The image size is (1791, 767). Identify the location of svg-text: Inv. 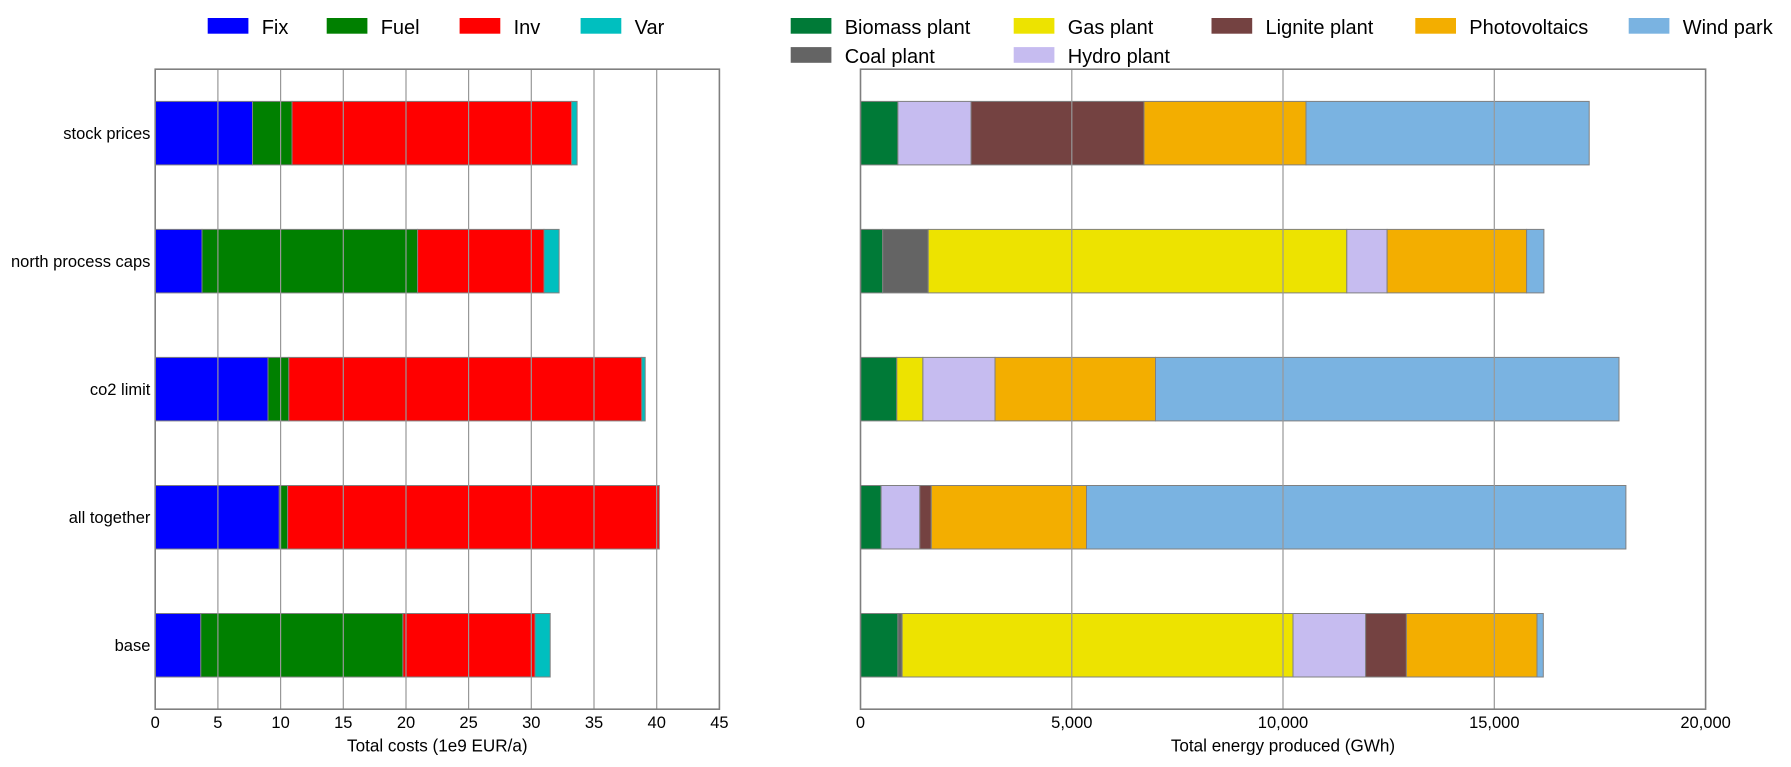
(527, 28).